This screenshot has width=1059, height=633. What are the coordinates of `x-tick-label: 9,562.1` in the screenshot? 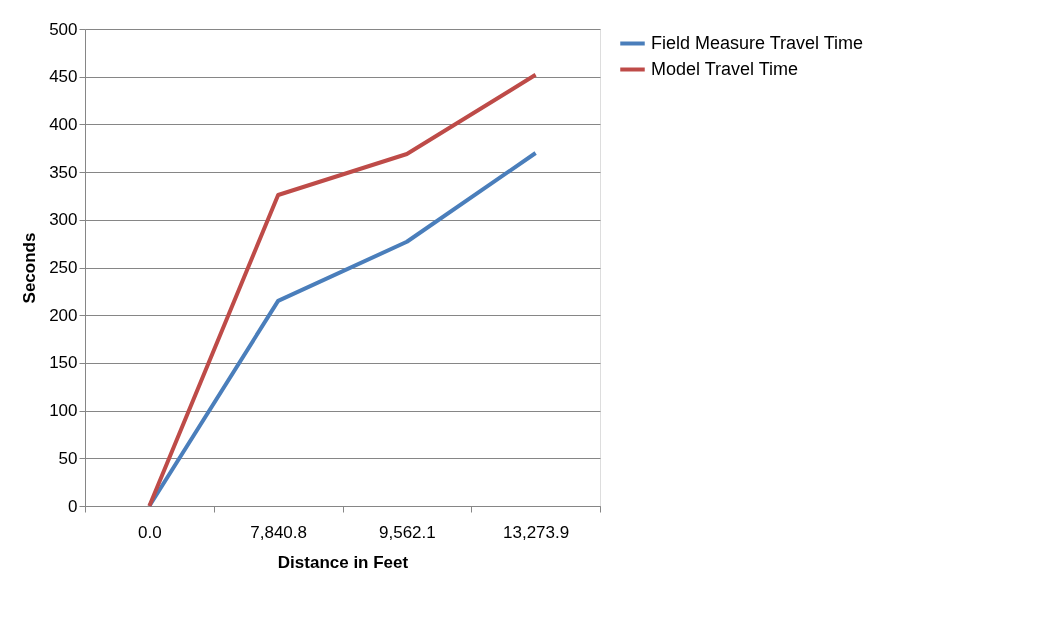 It's located at (407, 532).